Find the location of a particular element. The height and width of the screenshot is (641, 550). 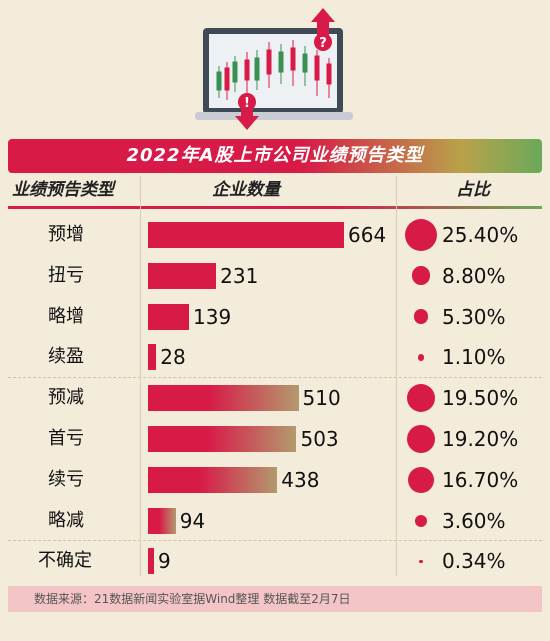

table-row: 预增 664 25.40% is located at coordinates (275, 235).